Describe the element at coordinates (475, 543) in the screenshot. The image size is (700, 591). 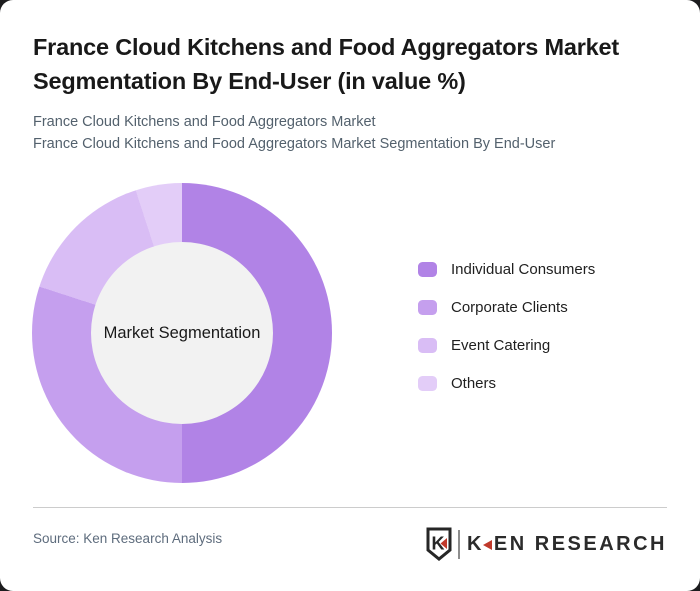
I see `wordmark-k: K` at that location.